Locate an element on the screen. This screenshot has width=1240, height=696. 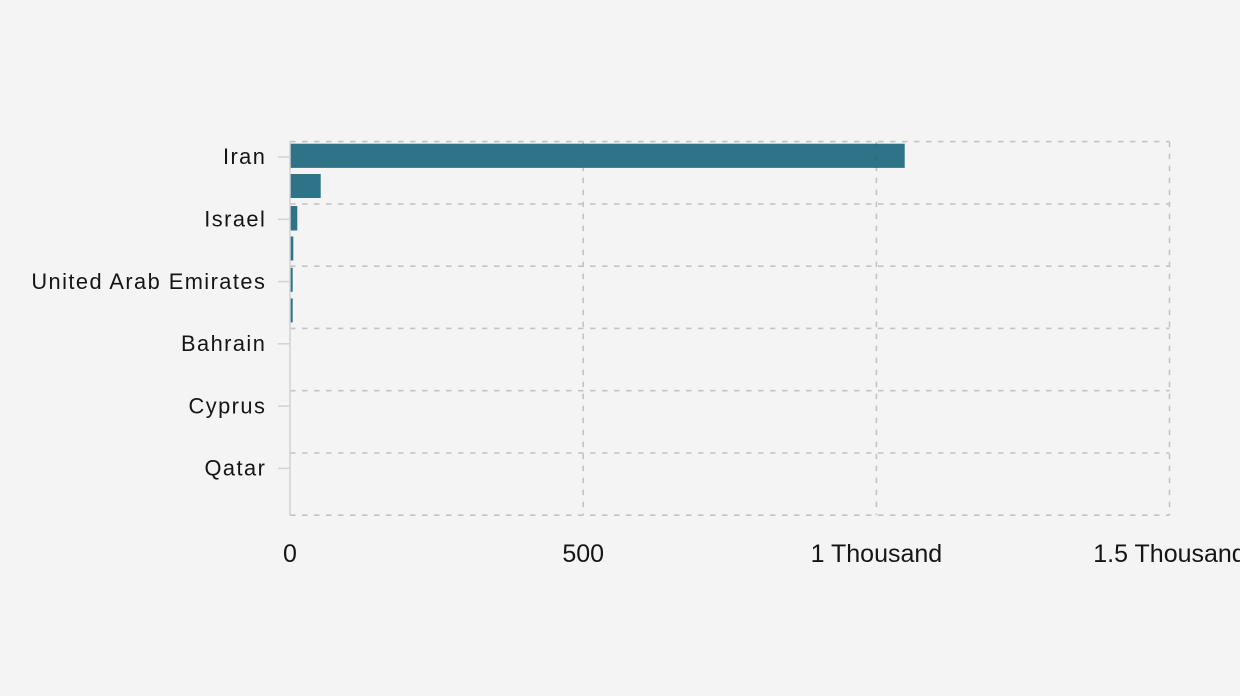
svg-text: Qatar is located at coordinates (236, 468).